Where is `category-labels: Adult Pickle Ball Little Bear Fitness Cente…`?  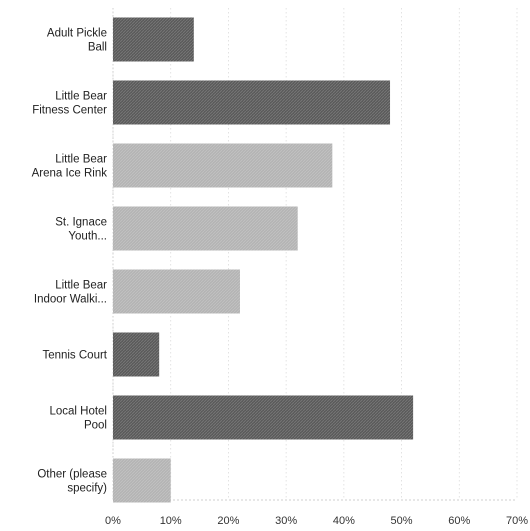
category-labels: Adult Pickle Ball Little Bear Fitness Cente… is located at coordinates (70, 261).